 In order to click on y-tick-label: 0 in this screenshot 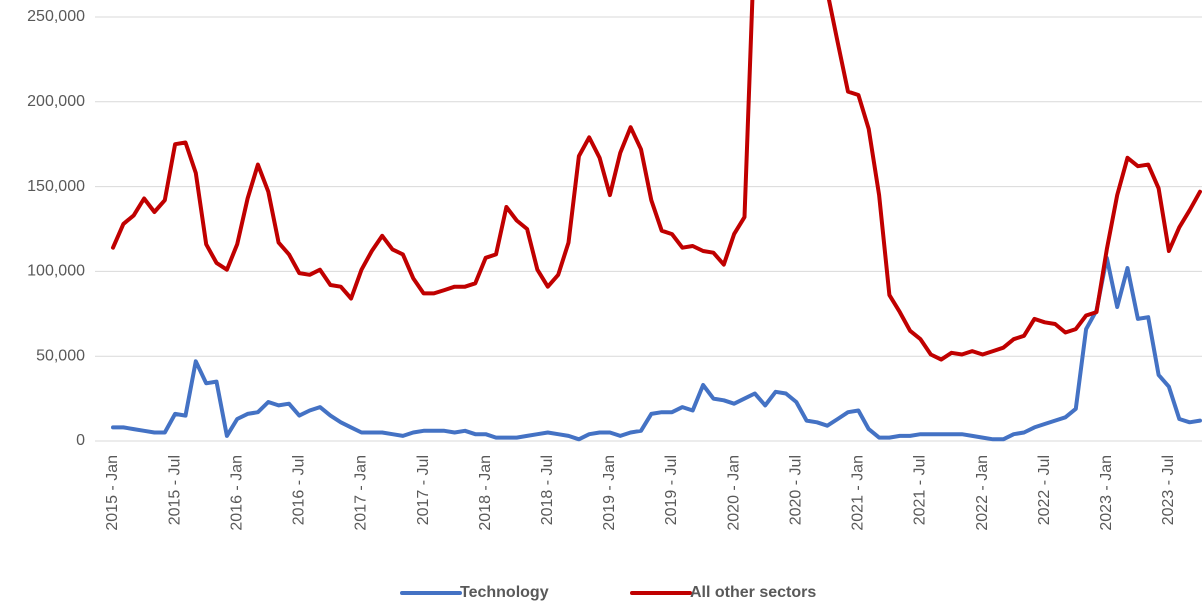, I will do `click(80, 440)`.